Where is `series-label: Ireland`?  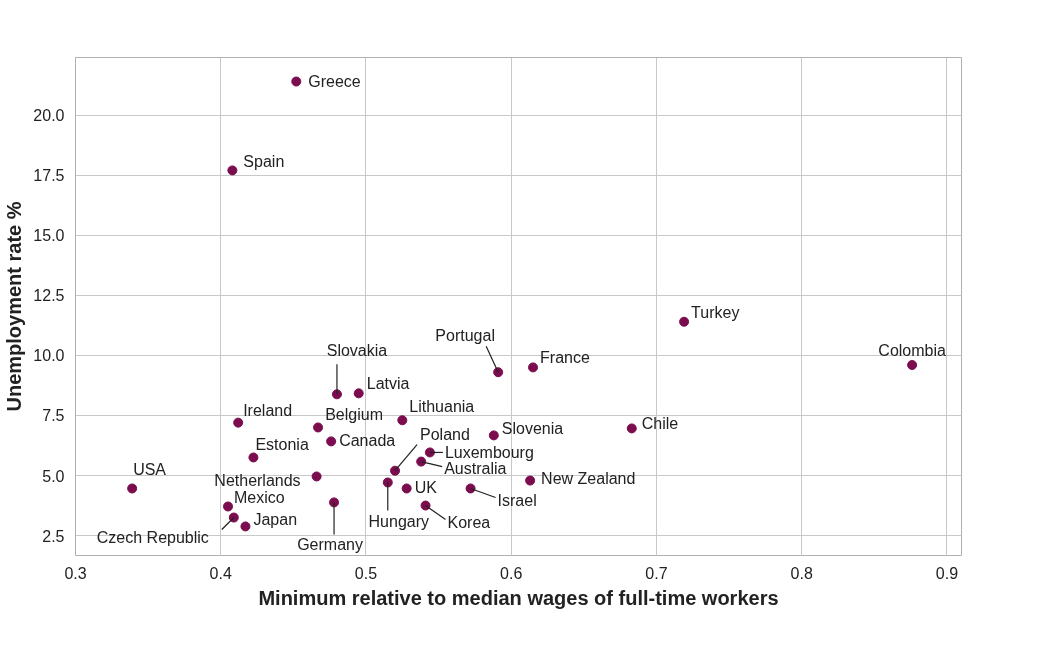 series-label: Ireland is located at coordinates (268, 411).